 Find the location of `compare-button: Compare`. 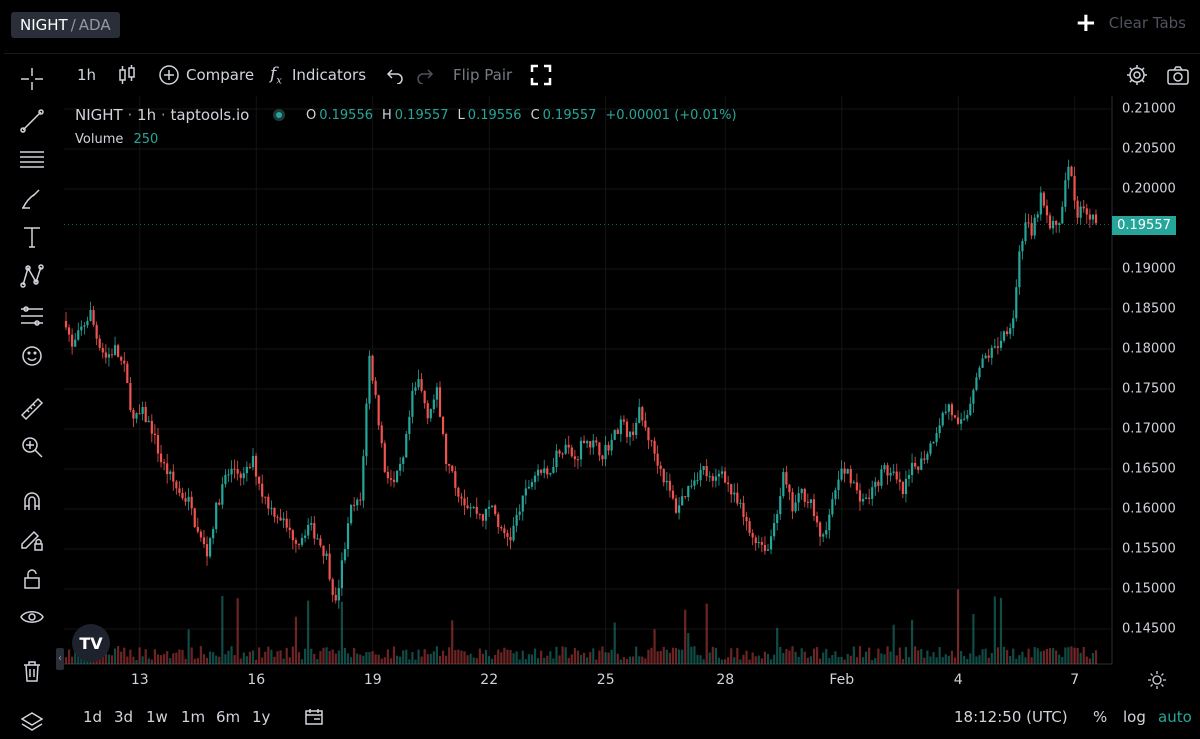

compare-button: Compare is located at coordinates (206, 75).